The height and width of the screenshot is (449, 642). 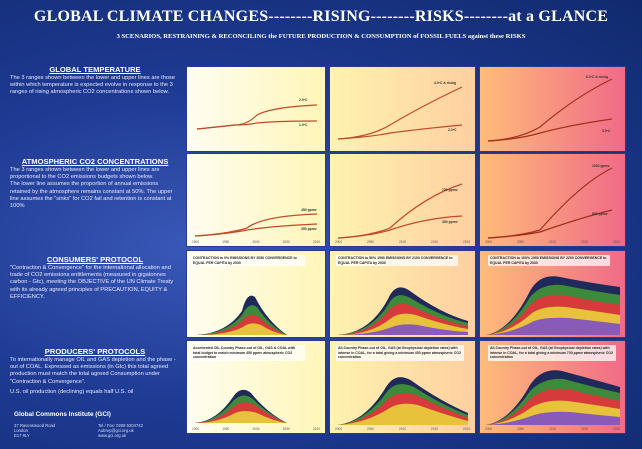 What do you see at coordinates (95, 161) in the screenshot?
I see `co2-heading: ATMOSPHERIC CO2 CONCENTRATIONS` at bounding box center [95, 161].